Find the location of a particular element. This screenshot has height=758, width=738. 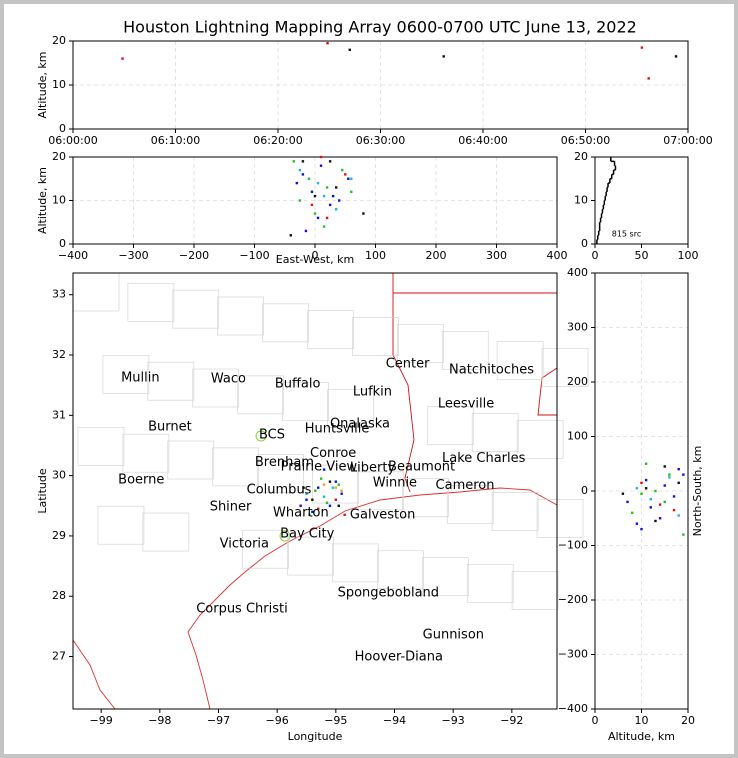

x-tick-label: 07:00:00 is located at coordinates (687, 140).